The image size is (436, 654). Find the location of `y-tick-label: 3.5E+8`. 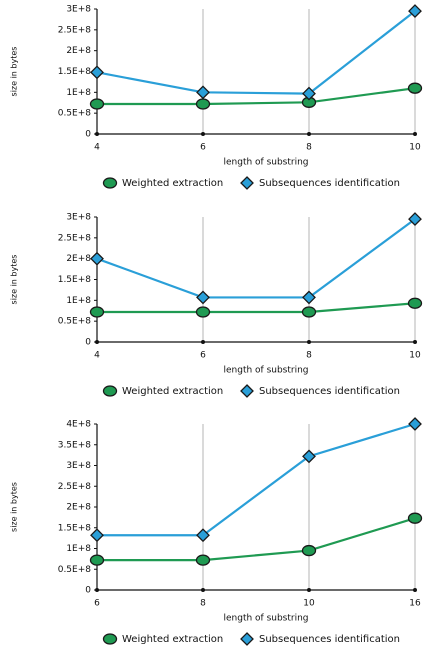

y-tick-label: 3.5E+8 is located at coordinates (75, 445).